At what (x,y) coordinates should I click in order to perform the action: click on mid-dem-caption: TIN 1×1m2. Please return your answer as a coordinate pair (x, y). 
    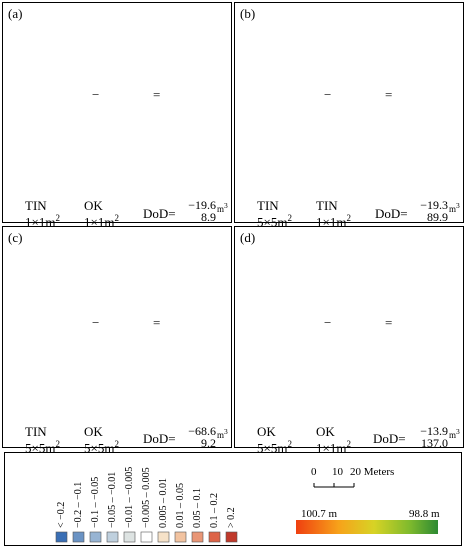
    Looking at the image, I should click on (333, 213).